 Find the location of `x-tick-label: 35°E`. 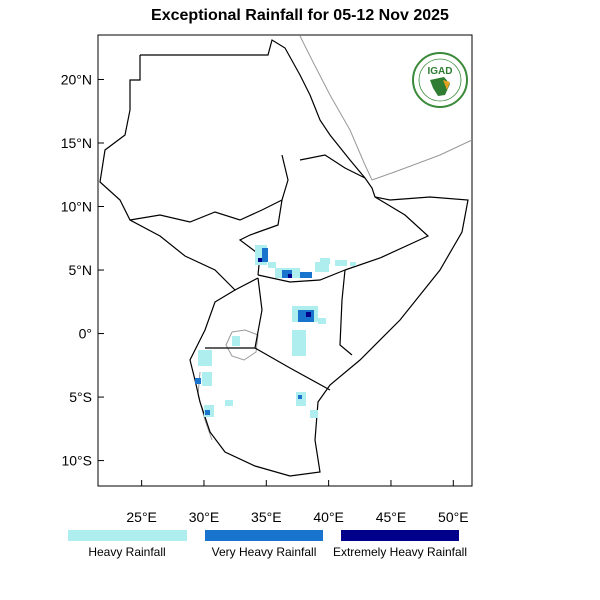

x-tick-label: 35°E is located at coordinates (266, 517).